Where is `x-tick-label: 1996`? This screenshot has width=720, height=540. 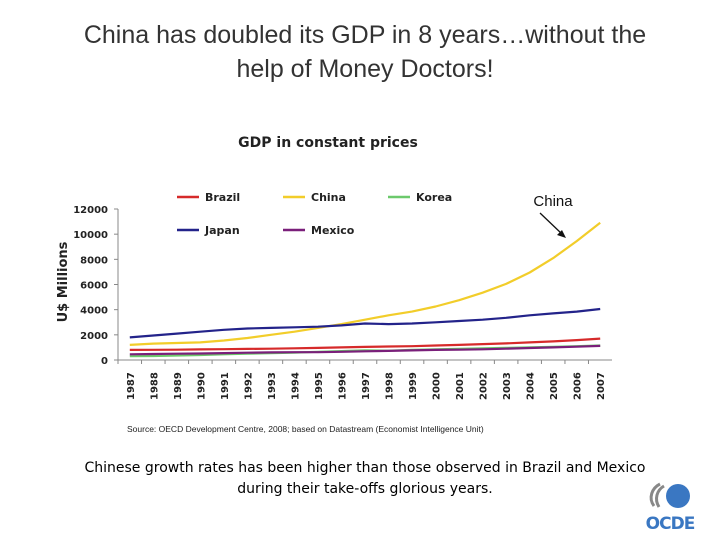 x-tick-label: 1996 is located at coordinates (342, 386).